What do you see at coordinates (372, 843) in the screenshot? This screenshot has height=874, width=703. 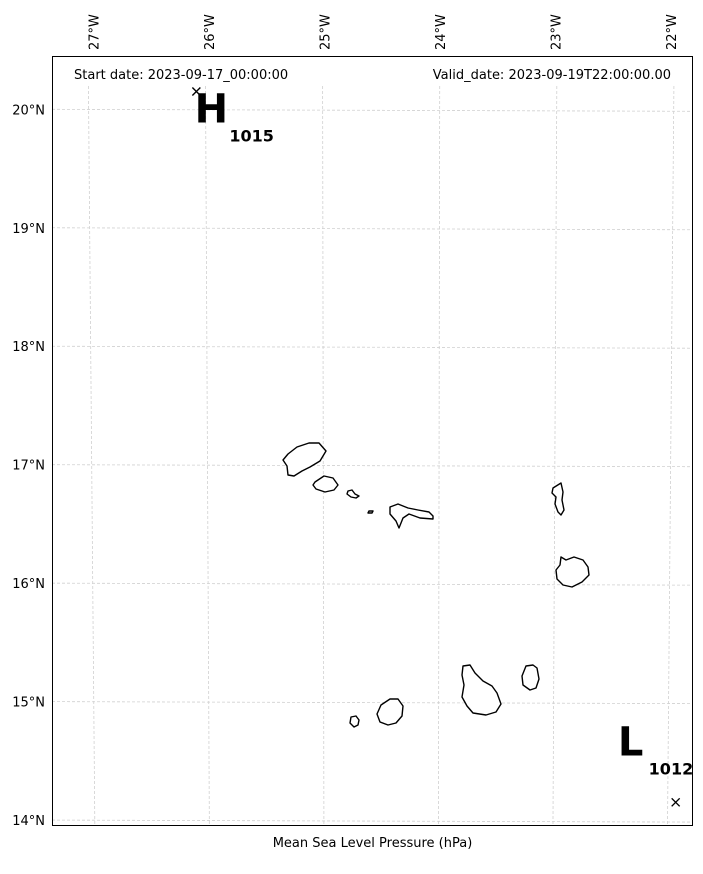 I see `map-caption: Mean Sea Level Pressure (hPa)` at bounding box center [372, 843].